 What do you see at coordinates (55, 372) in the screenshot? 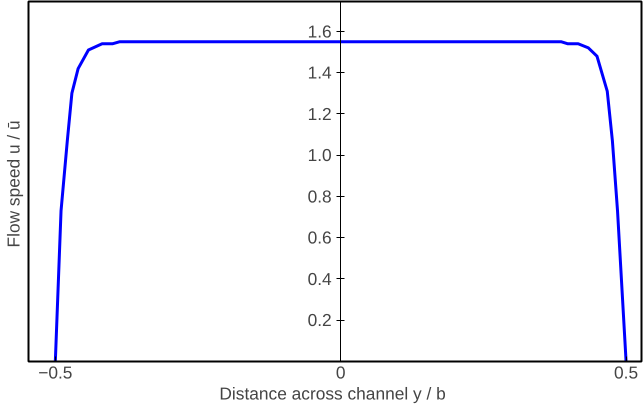
I see `x-tick-label: −0.5` at bounding box center [55, 372].